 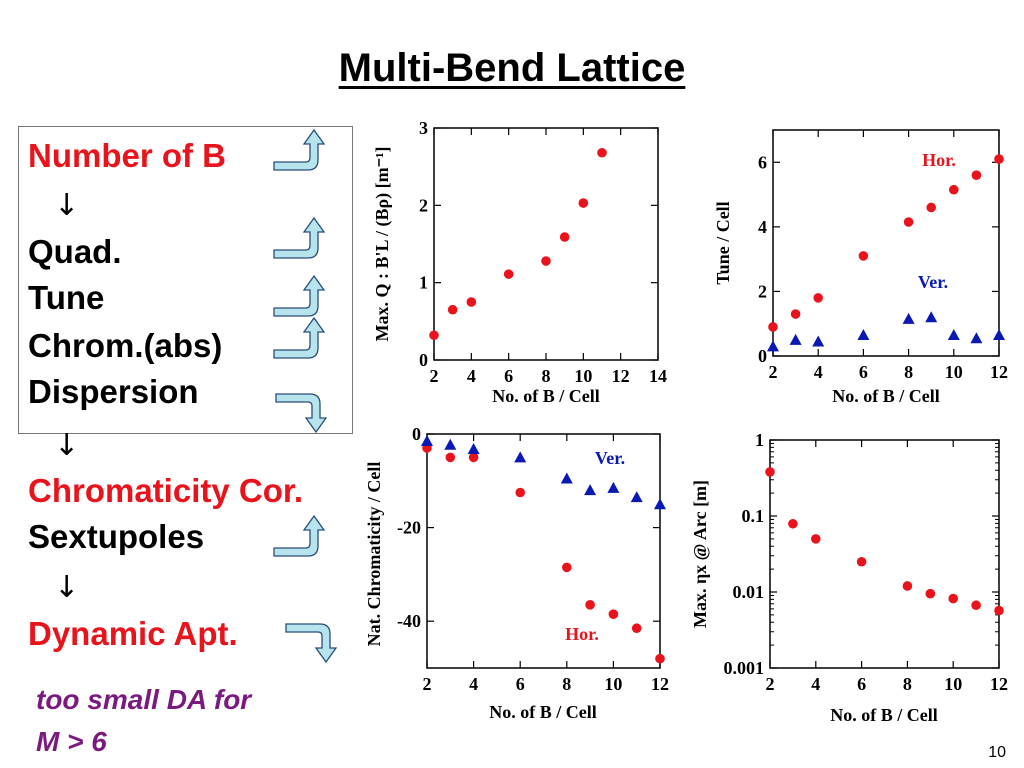 What do you see at coordinates (144, 699) in the screenshot?
I see `note-line-1: too small DA for` at bounding box center [144, 699].